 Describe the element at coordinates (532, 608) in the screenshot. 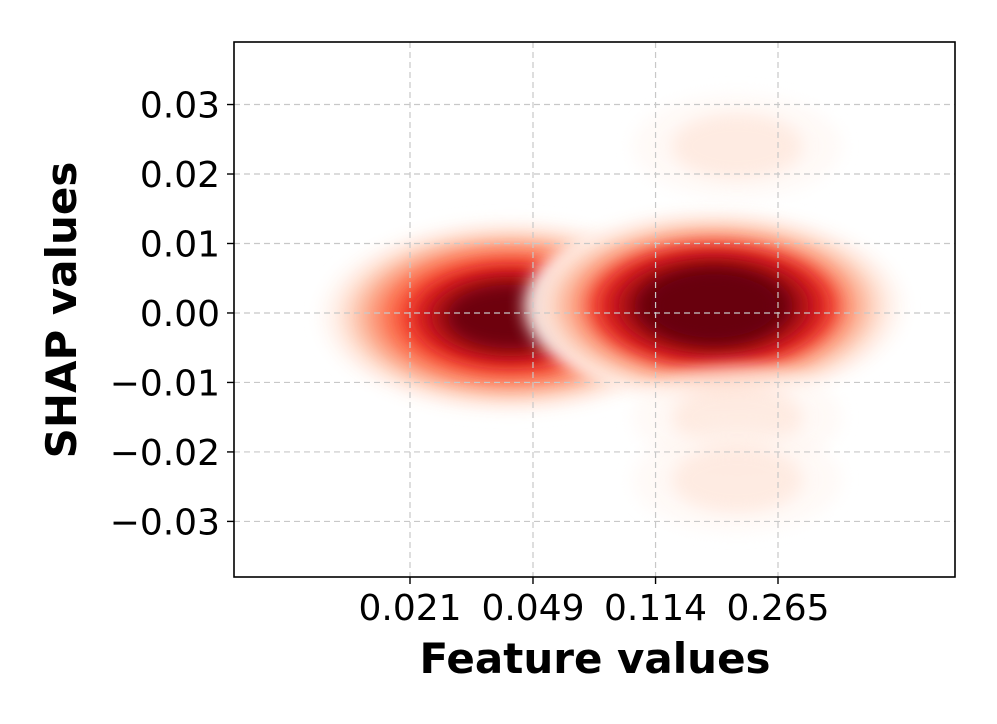

I see `x-tick-label: 0.049` at that location.